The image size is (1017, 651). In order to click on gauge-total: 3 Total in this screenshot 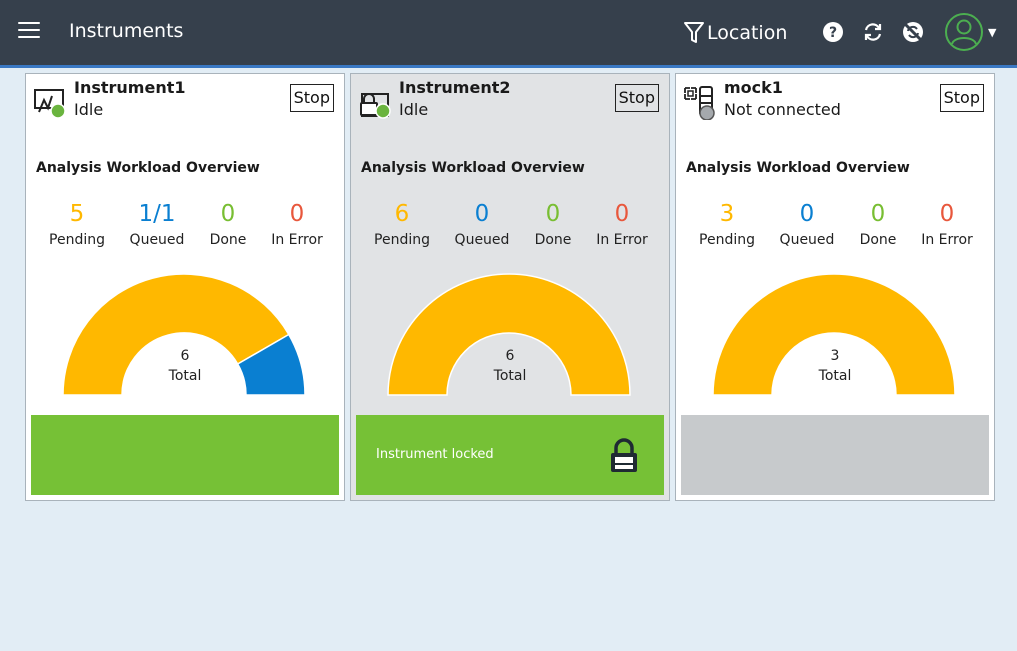, I will do `click(835, 366)`.